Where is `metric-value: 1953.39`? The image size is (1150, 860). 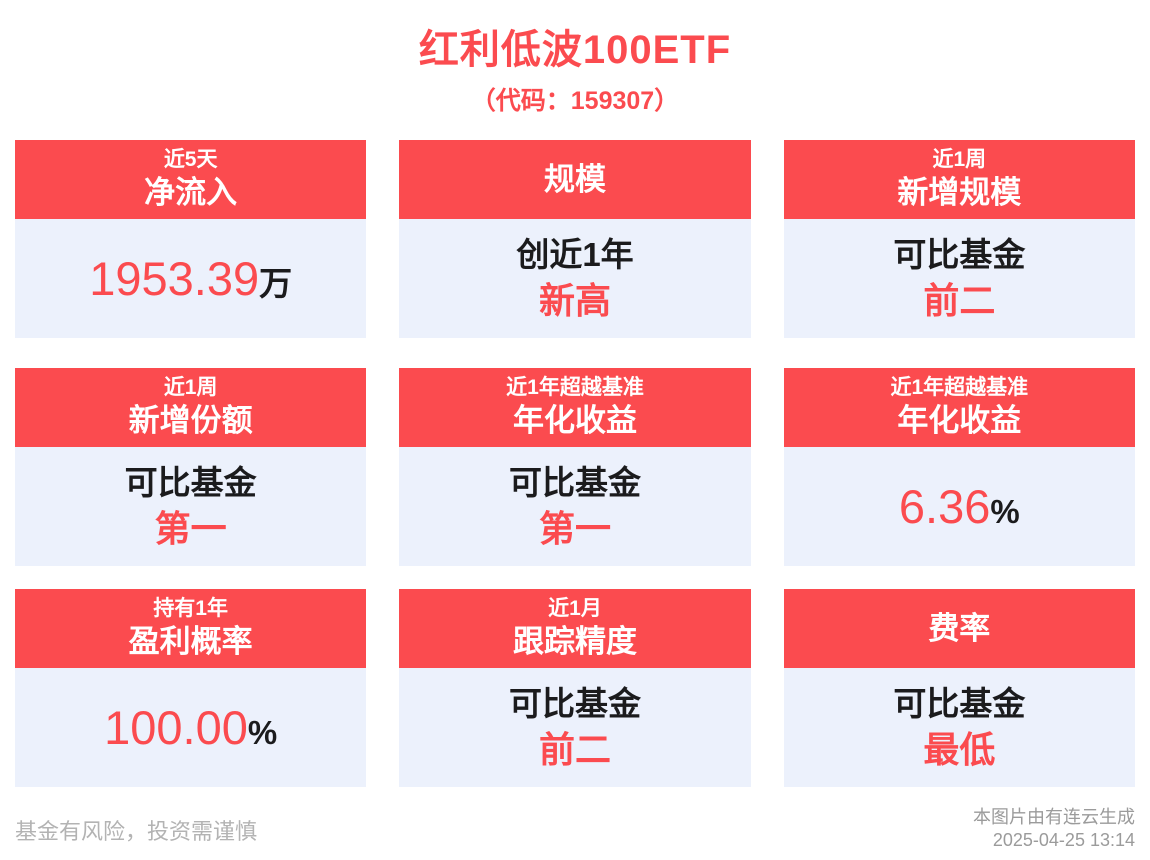
metric-value: 1953.39 is located at coordinates (174, 278).